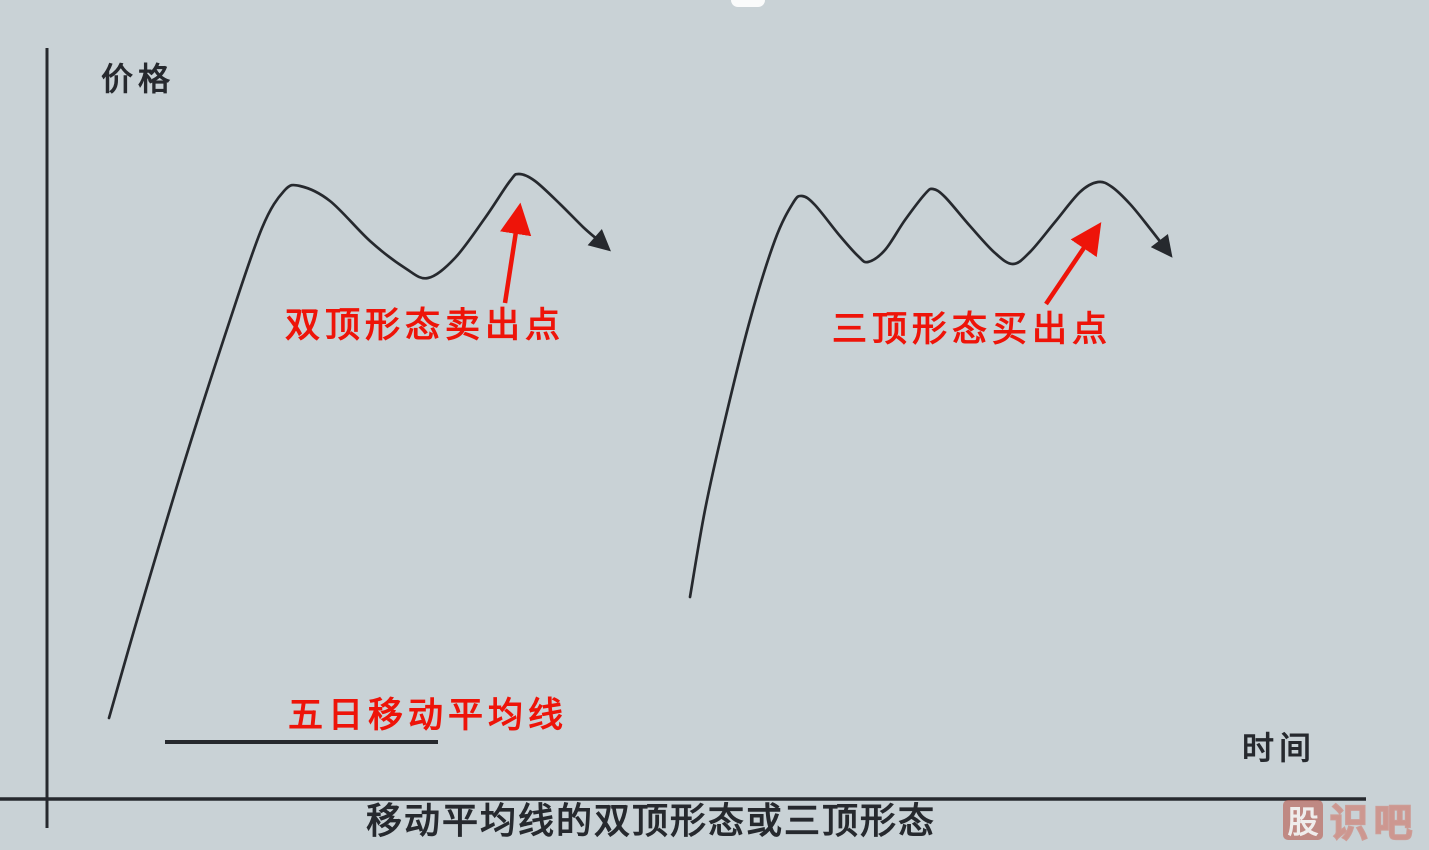 This screenshot has height=850, width=1429. Describe the element at coordinates (748, 3) in the screenshot. I see `top-edge-notch` at that location.